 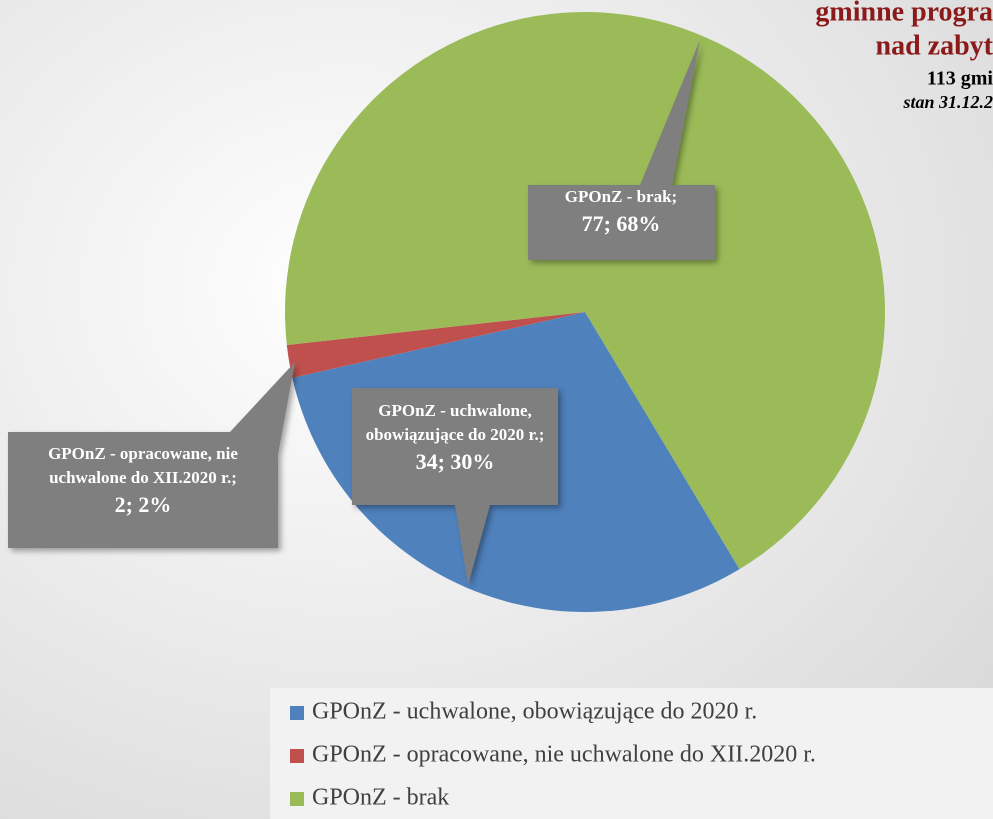 What do you see at coordinates (455, 461) in the screenshot?
I see `data-label-value: 34; 30%` at bounding box center [455, 461].